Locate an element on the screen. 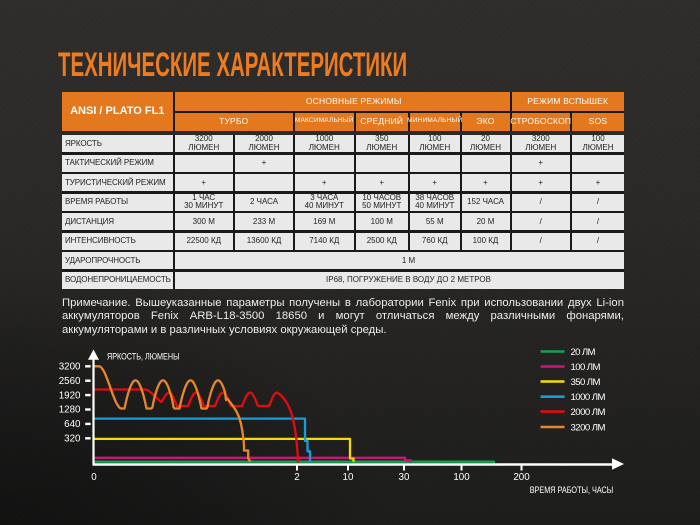 The height and width of the screenshot is (525, 700). svg-text: ЯРКОСТЬ, ЛЮМЕНЫ is located at coordinates (143, 356).